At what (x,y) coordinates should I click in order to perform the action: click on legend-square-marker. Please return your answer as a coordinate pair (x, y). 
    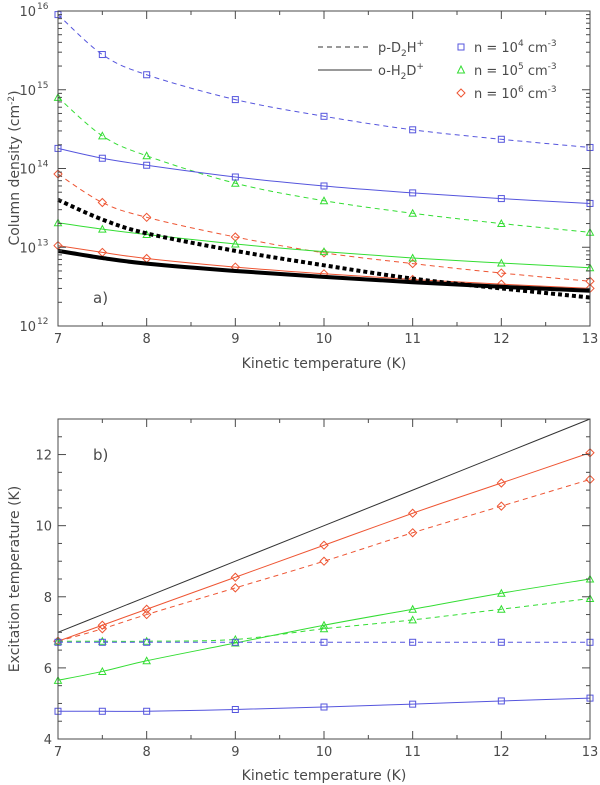
    Looking at the image, I should click on (461, 47).